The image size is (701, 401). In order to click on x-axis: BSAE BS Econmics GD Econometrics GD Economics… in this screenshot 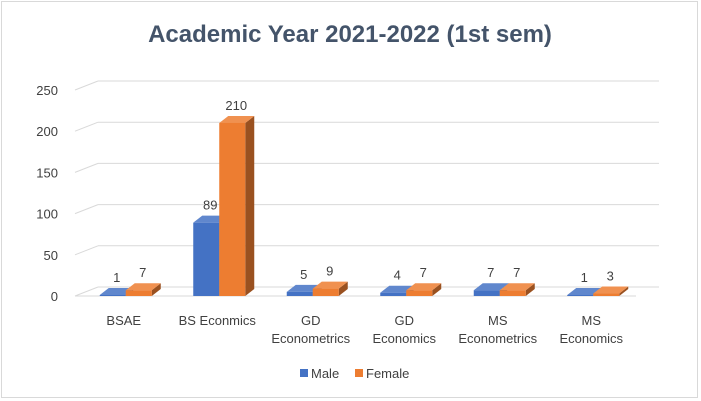, I will do `click(364, 329)`.